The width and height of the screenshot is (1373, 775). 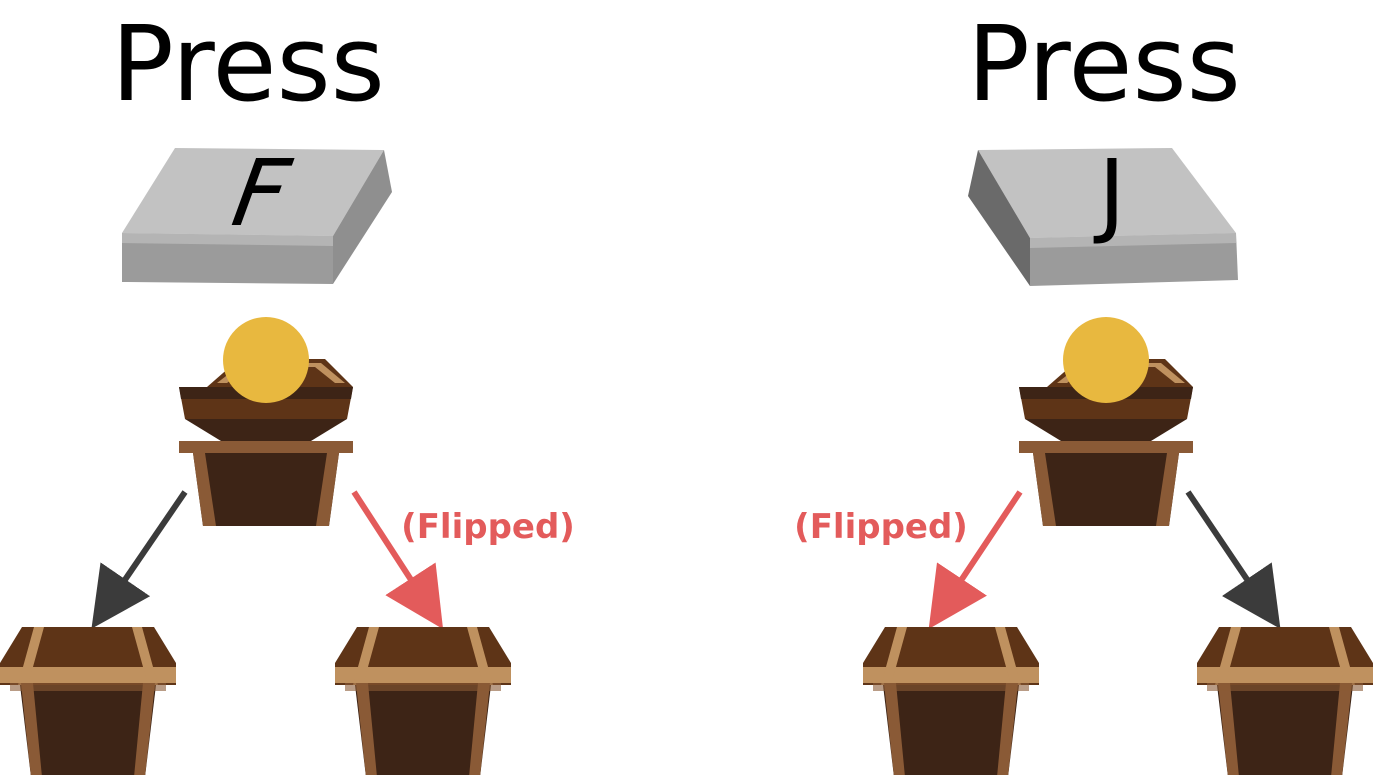 I want to click on left-chest-b, so click(x=423, y=701).